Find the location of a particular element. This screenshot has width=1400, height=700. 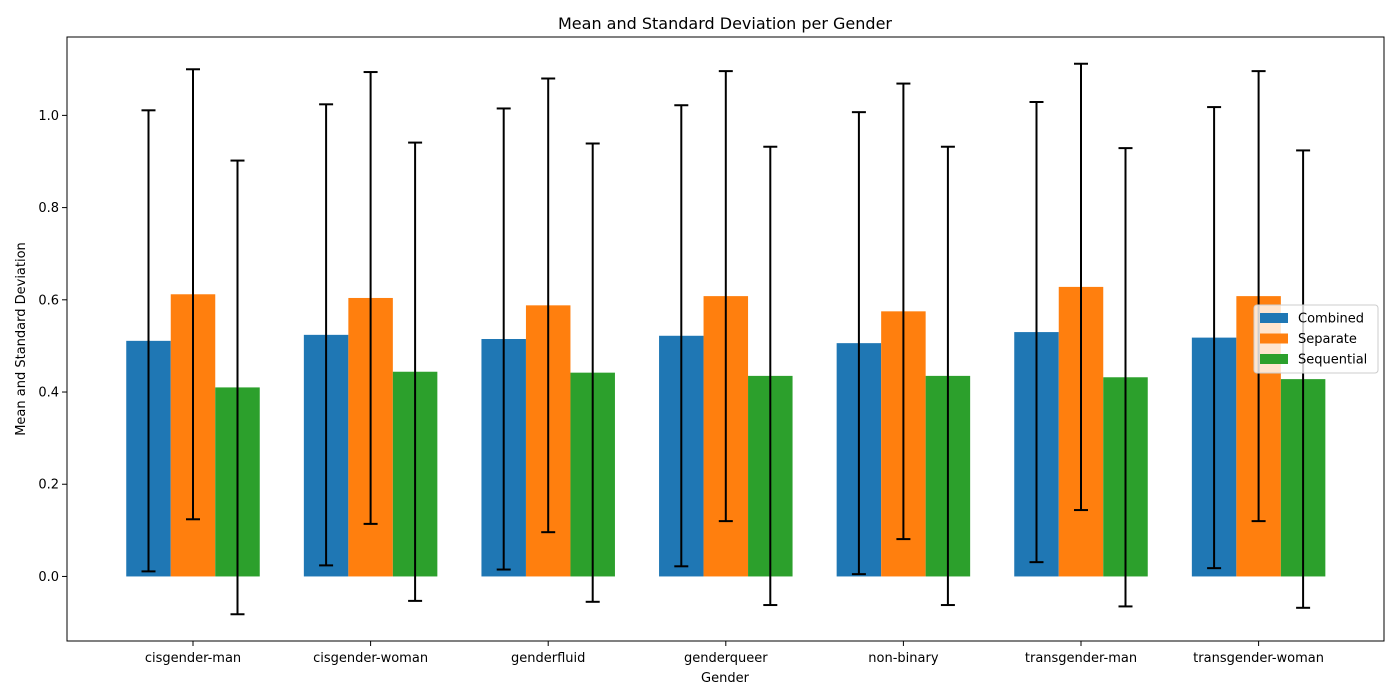

x-tick-label: transgender-man is located at coordinates (1081, 658).